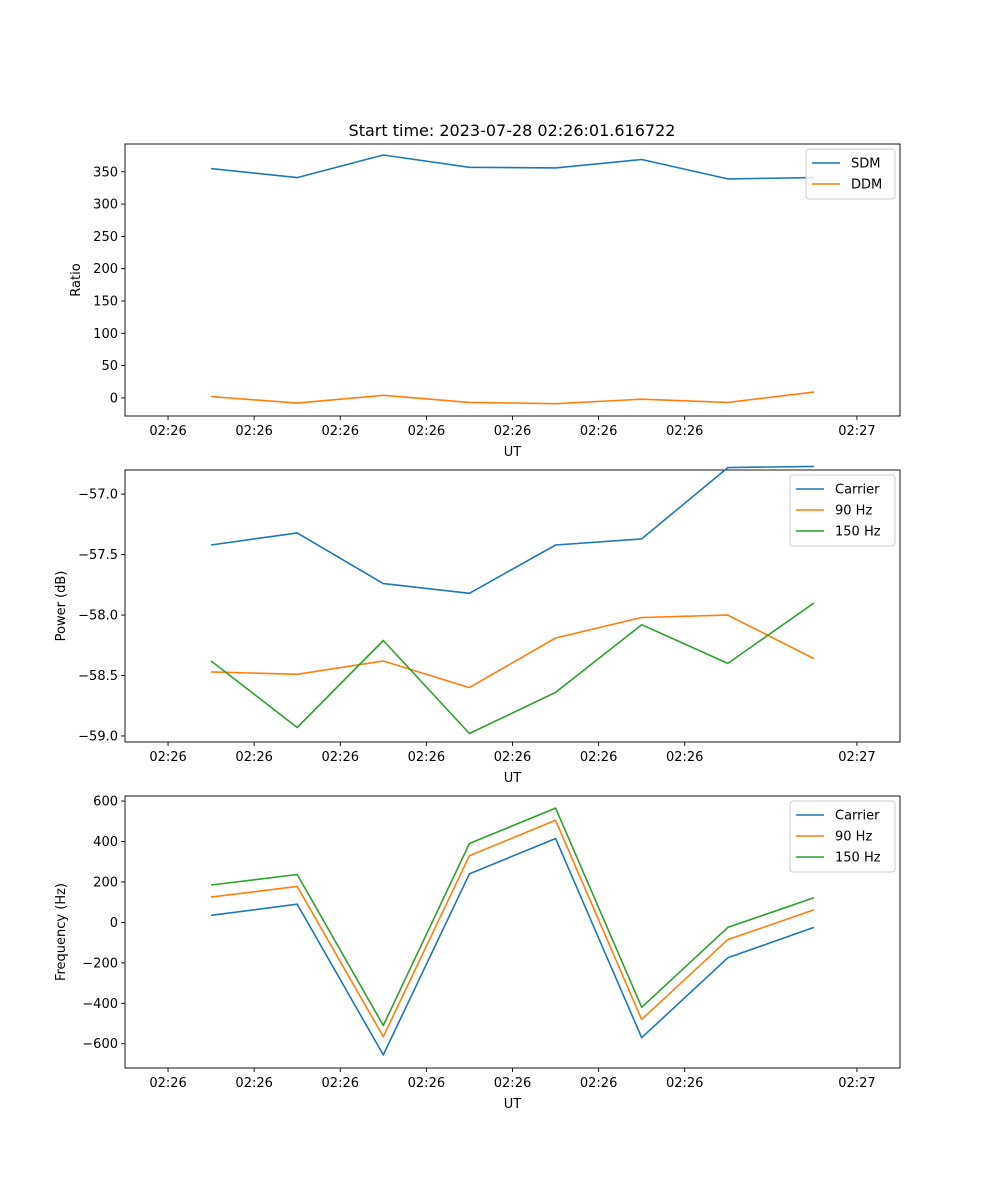  I want to click on y-tick-label: 250, so click(105, 237).